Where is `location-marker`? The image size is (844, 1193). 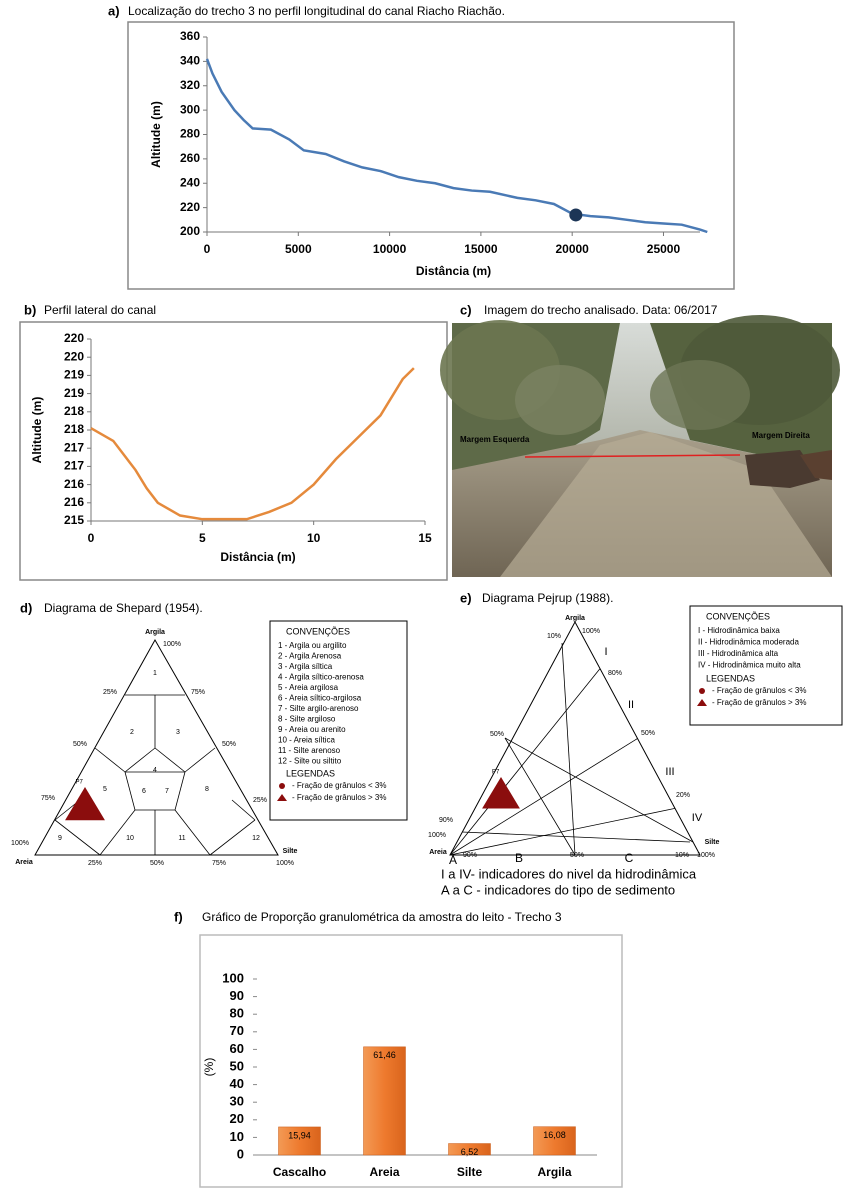 location-marker is located at coordinates (576, 215).